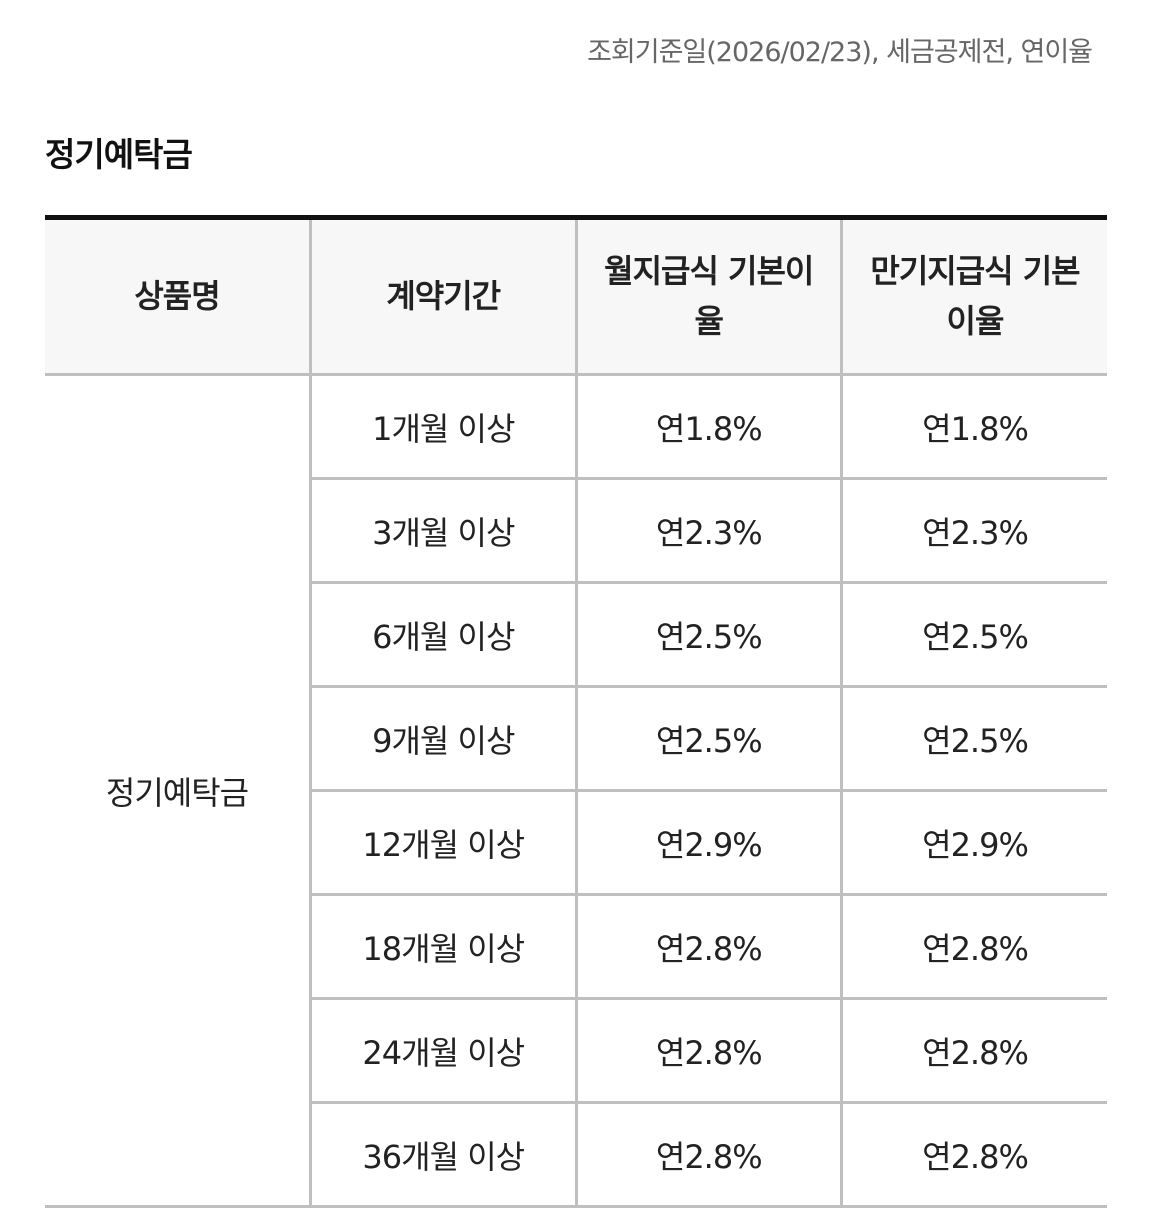 This screenshot has width=1170, height=1224. I want to click on monthly-rate-cell: 연1.8%, so click(708, 426).